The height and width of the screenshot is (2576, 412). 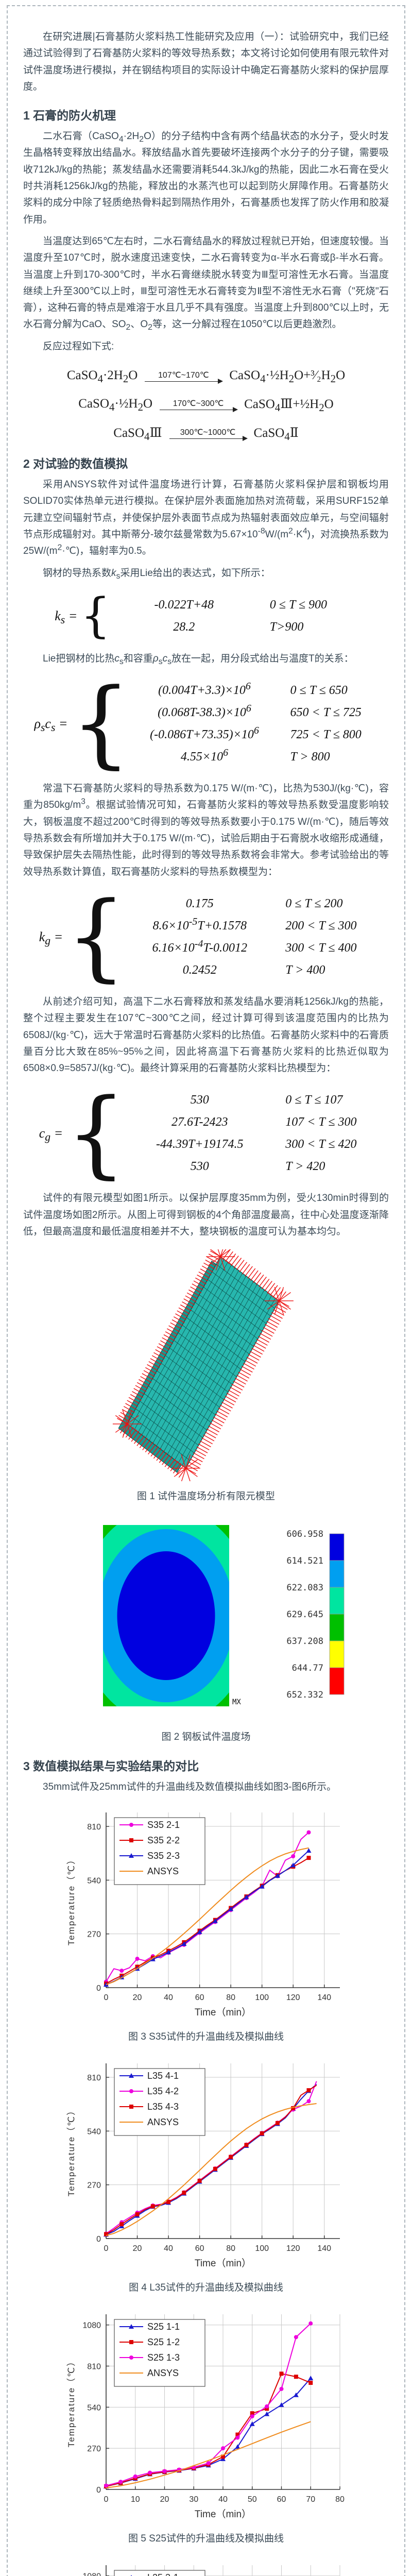 I want to click on section-1-heading: 1 石膏的防火机理, so click(x=69, y=116).